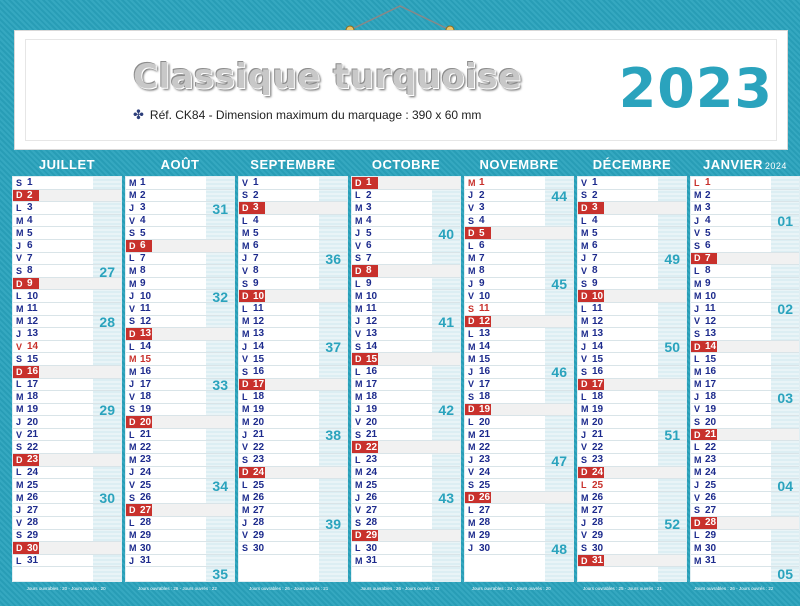  Describe the element at coordinates (704, 447) in the screenshot. I see `day-label: L 22` at that location.